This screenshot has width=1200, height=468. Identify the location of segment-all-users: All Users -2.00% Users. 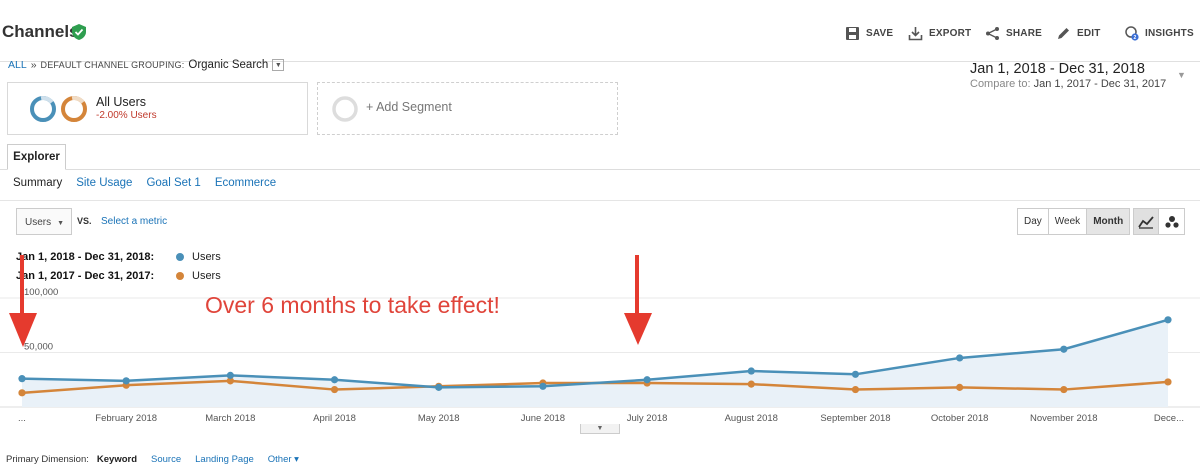
(157, 108).